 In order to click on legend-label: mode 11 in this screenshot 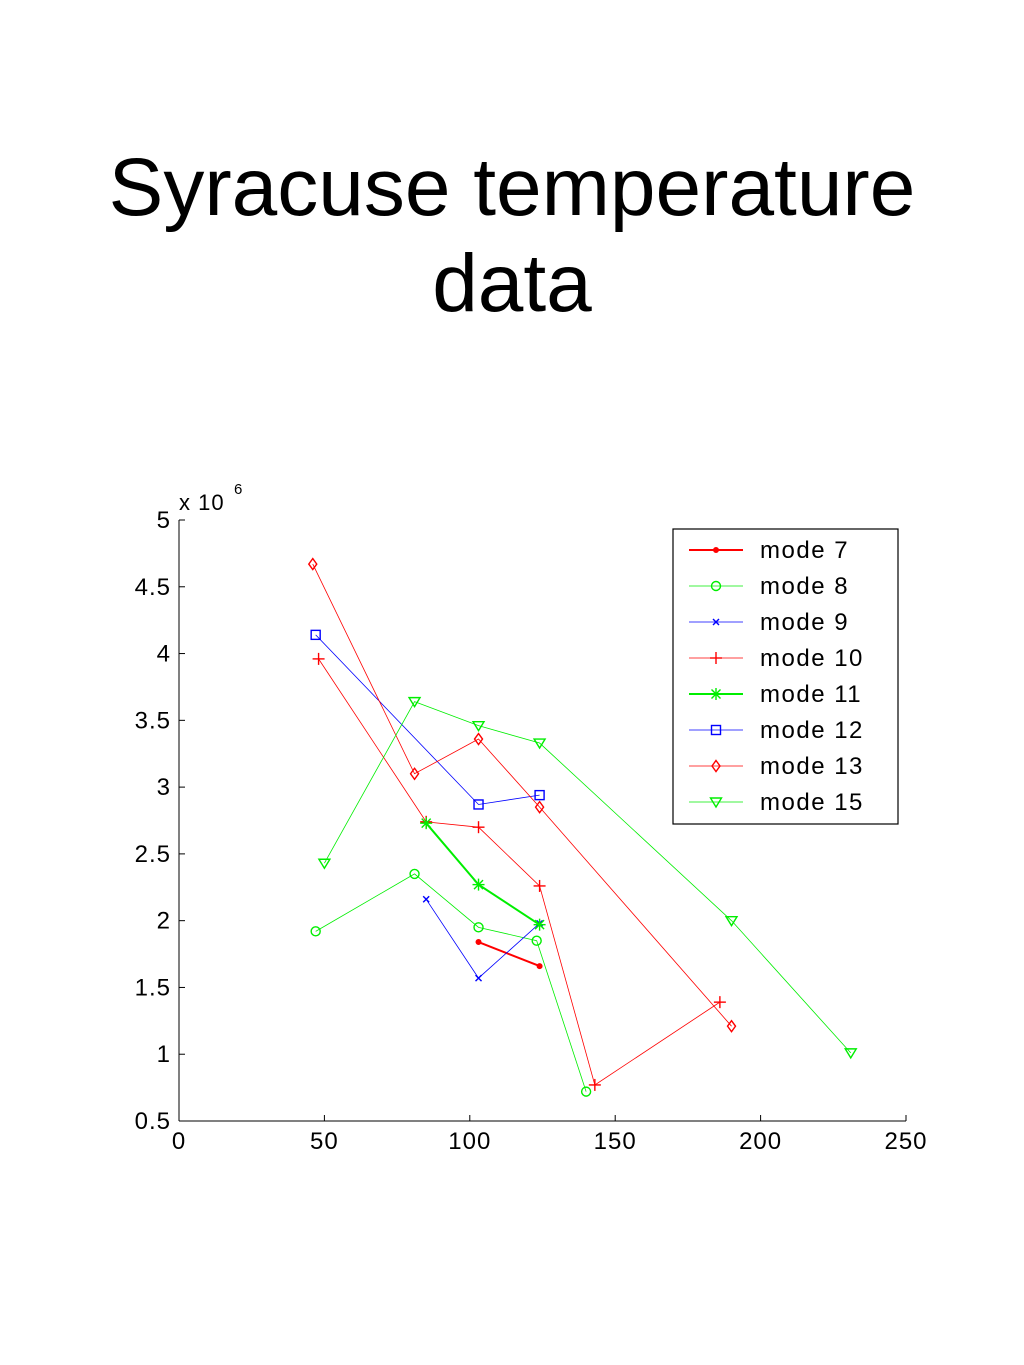, I will do `click(811, 694)`.